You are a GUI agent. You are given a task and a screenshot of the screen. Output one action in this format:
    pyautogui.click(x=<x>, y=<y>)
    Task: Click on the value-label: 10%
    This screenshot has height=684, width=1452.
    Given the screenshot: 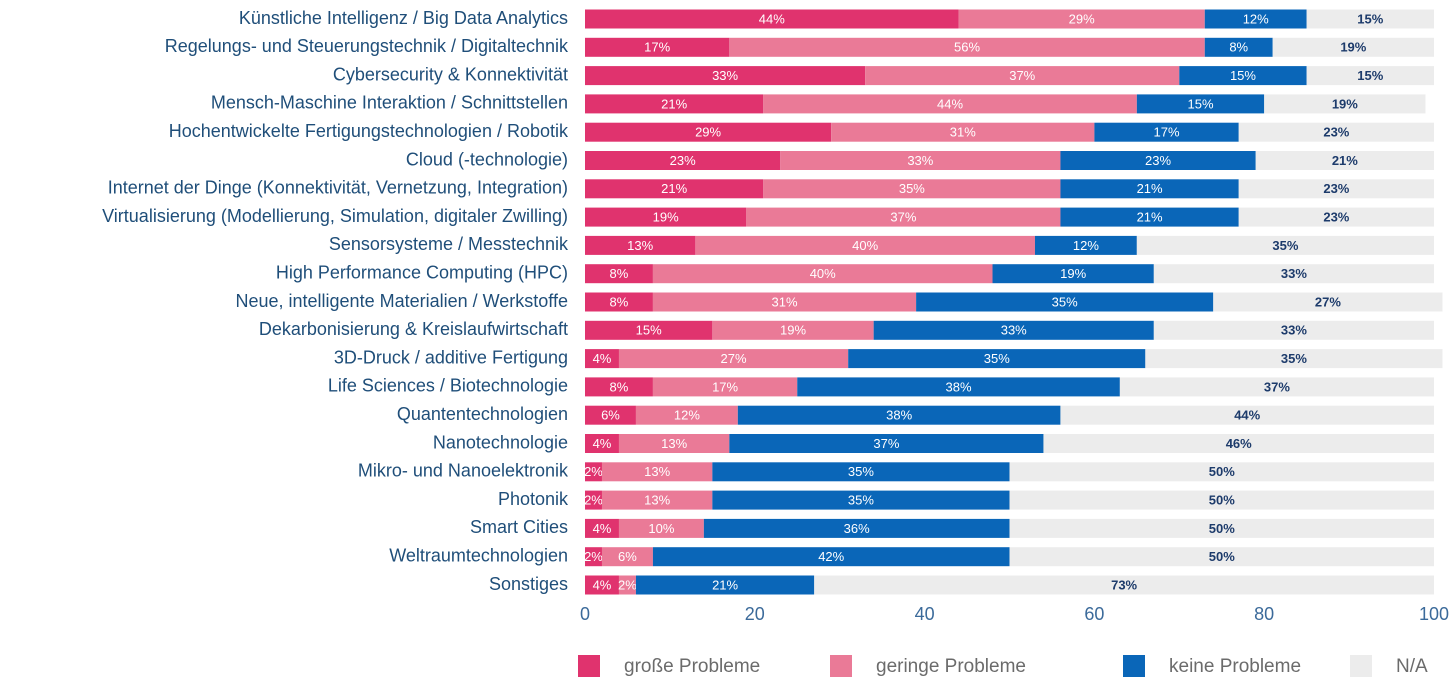 What is the action you would take?
    pyautogui.click(x=661, y=528)
    